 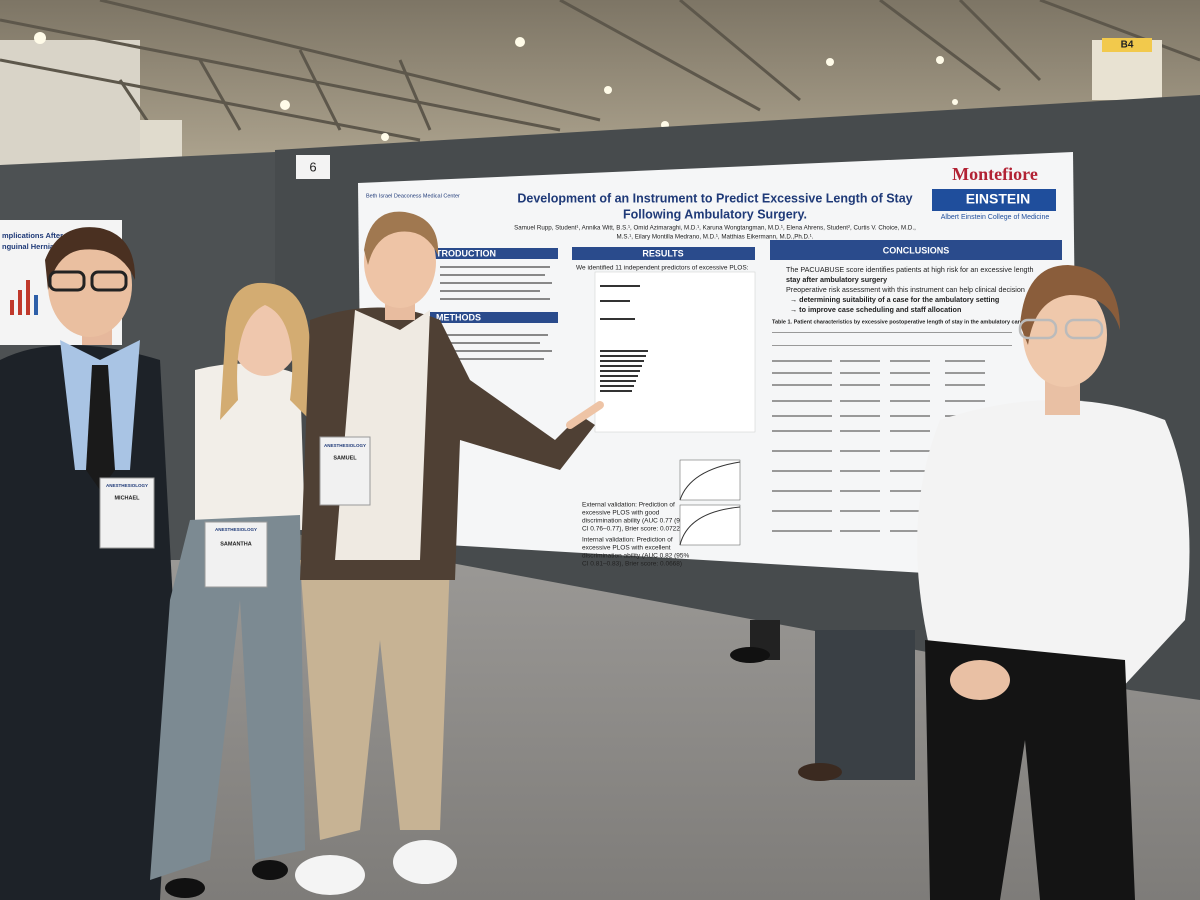 What do you see at coordinates (998, 199) in the screenshot?
I see `einstein-logo: EINSTEIN` at bounding box center [998, 199].